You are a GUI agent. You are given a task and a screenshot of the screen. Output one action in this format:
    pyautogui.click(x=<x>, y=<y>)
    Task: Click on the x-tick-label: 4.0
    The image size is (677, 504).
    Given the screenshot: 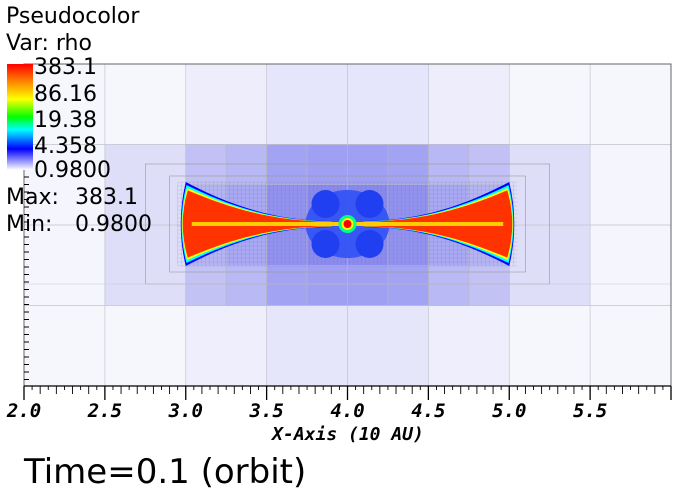 What is the action you would take?
    pyautogui.click(x=347, y=411)
    